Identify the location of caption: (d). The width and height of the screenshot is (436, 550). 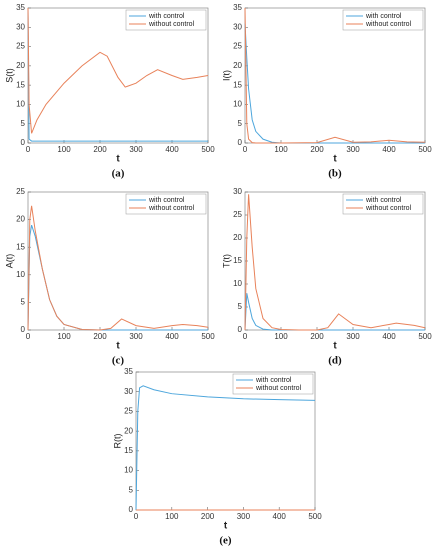
(335, 361).